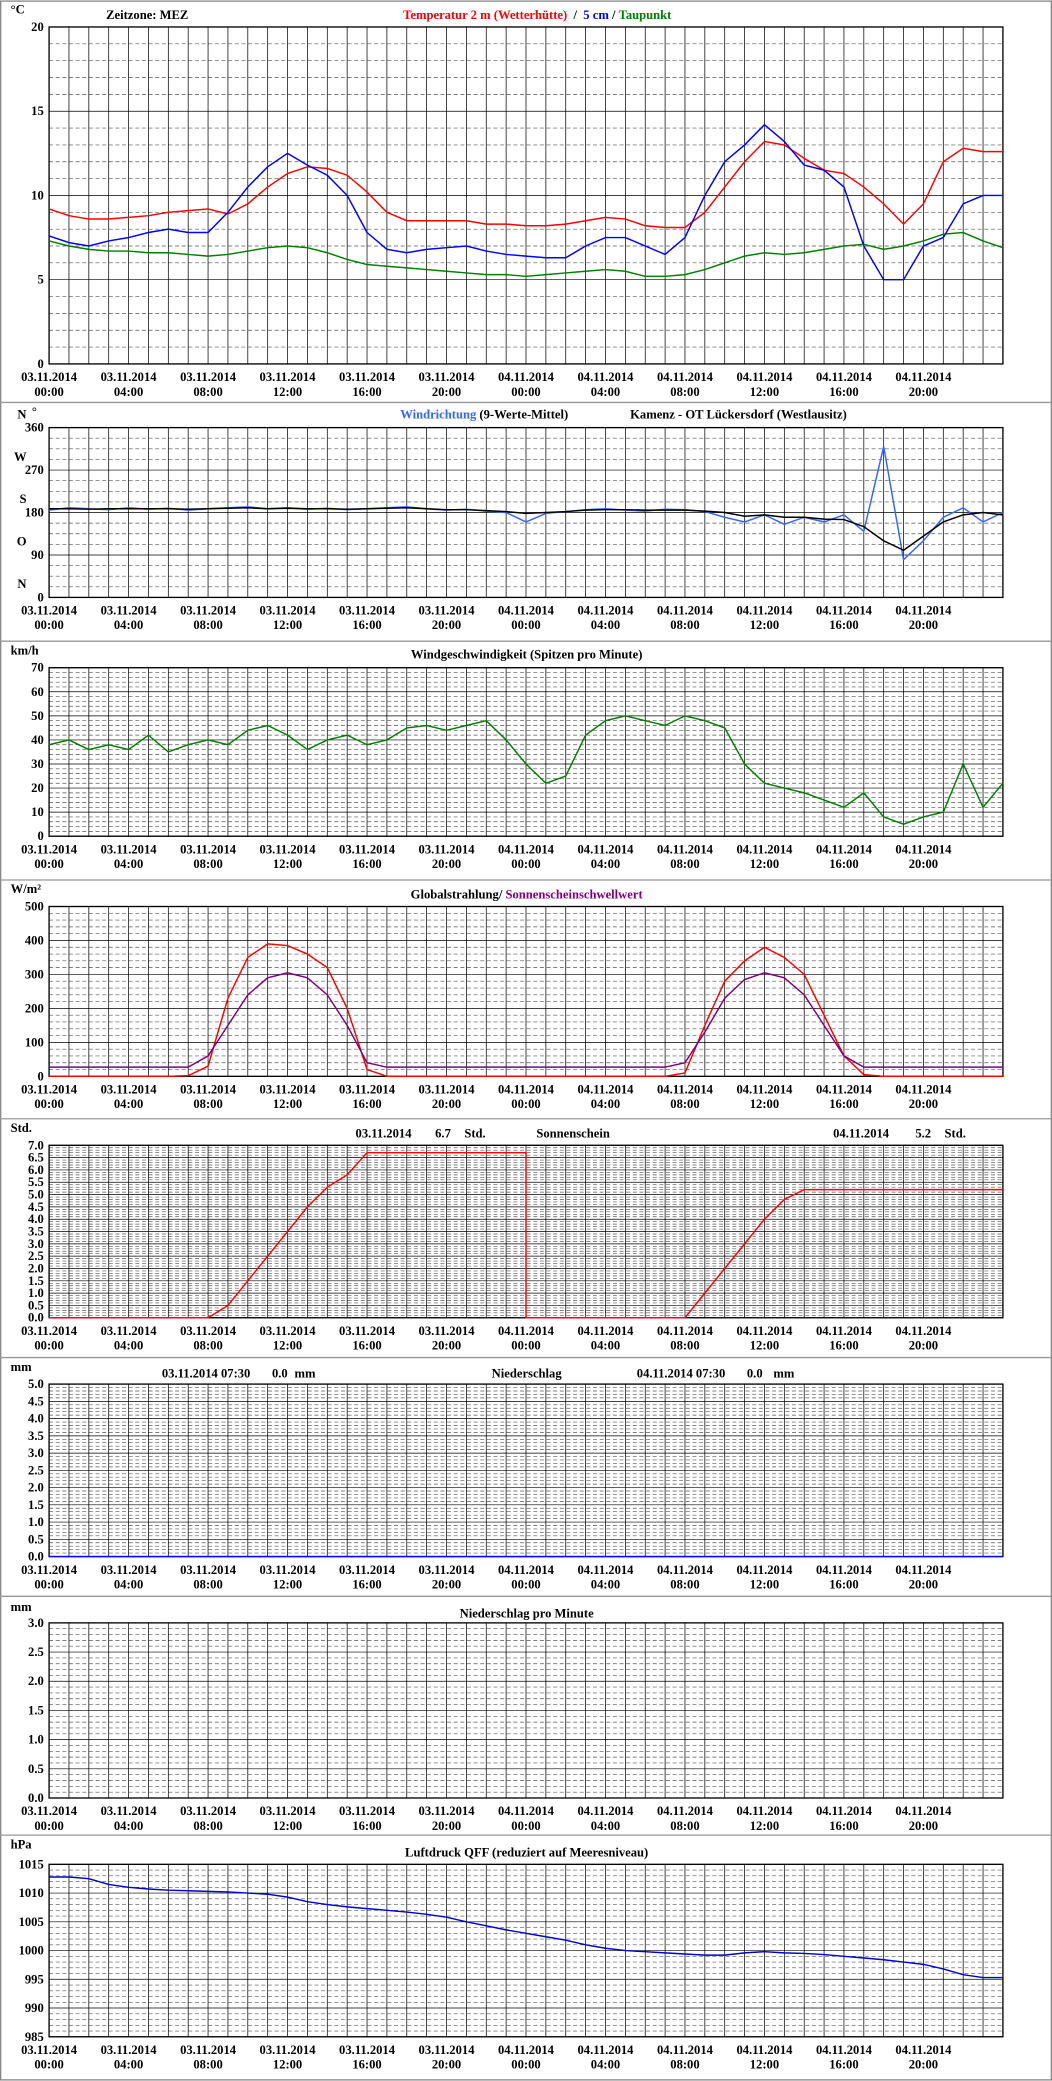  Describe the element at coordinates (955, 1133) in the screenshot. I see `annotation: Std.` at that location.